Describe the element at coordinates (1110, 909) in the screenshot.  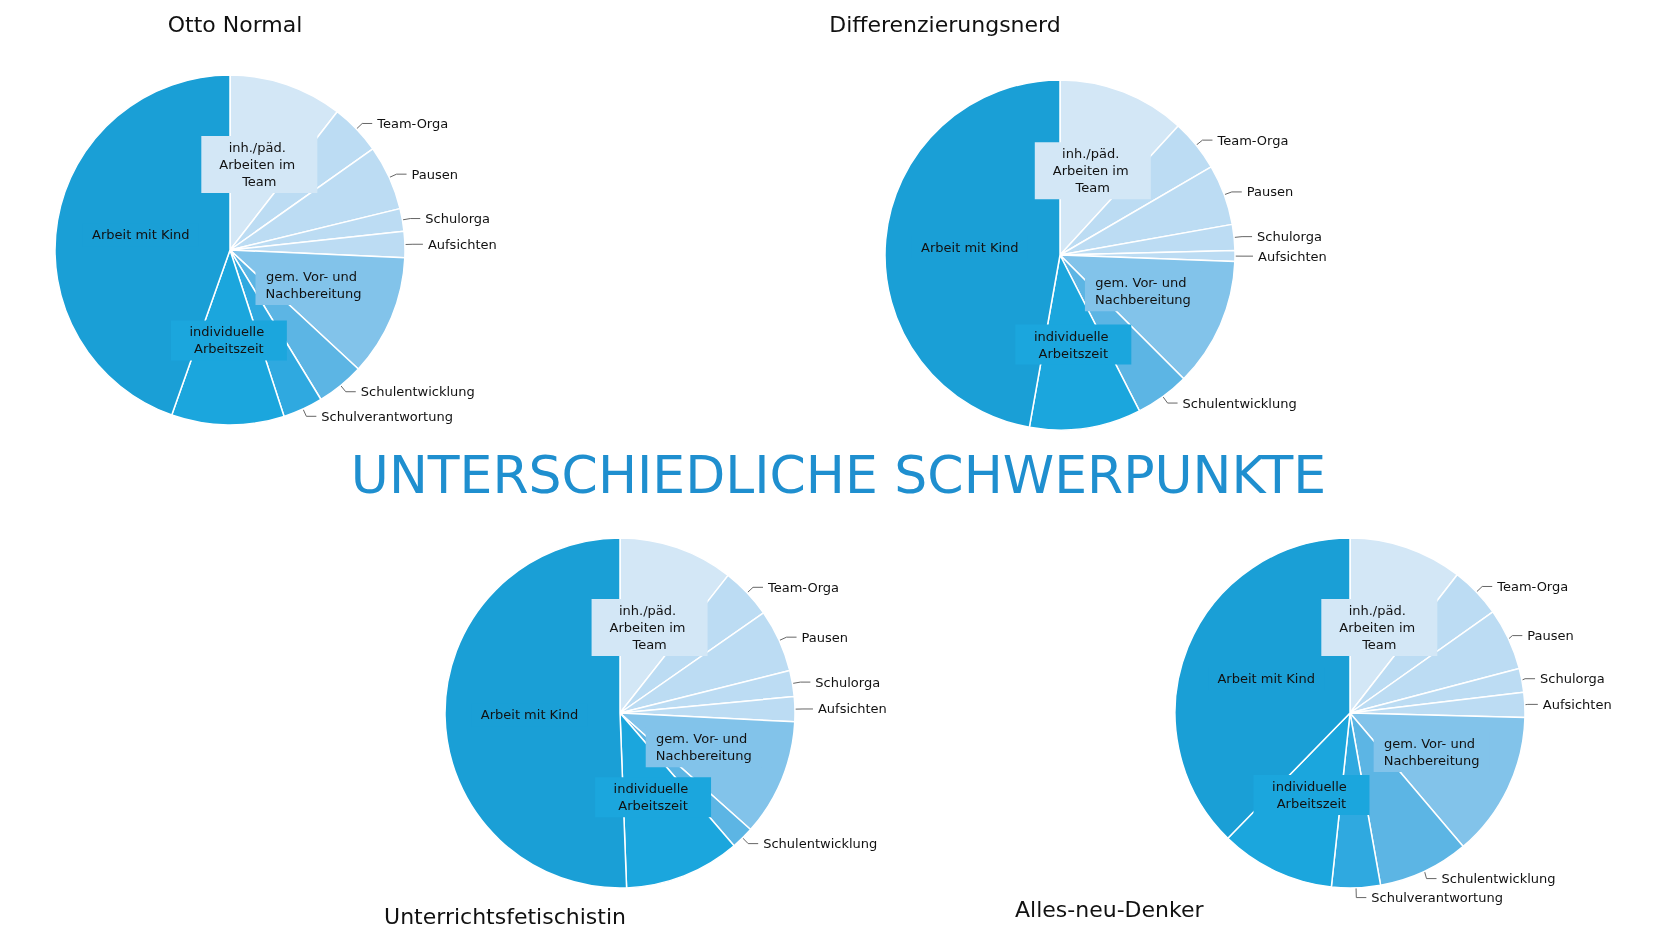
I see `text: Alles-neu-Denker` at that location.